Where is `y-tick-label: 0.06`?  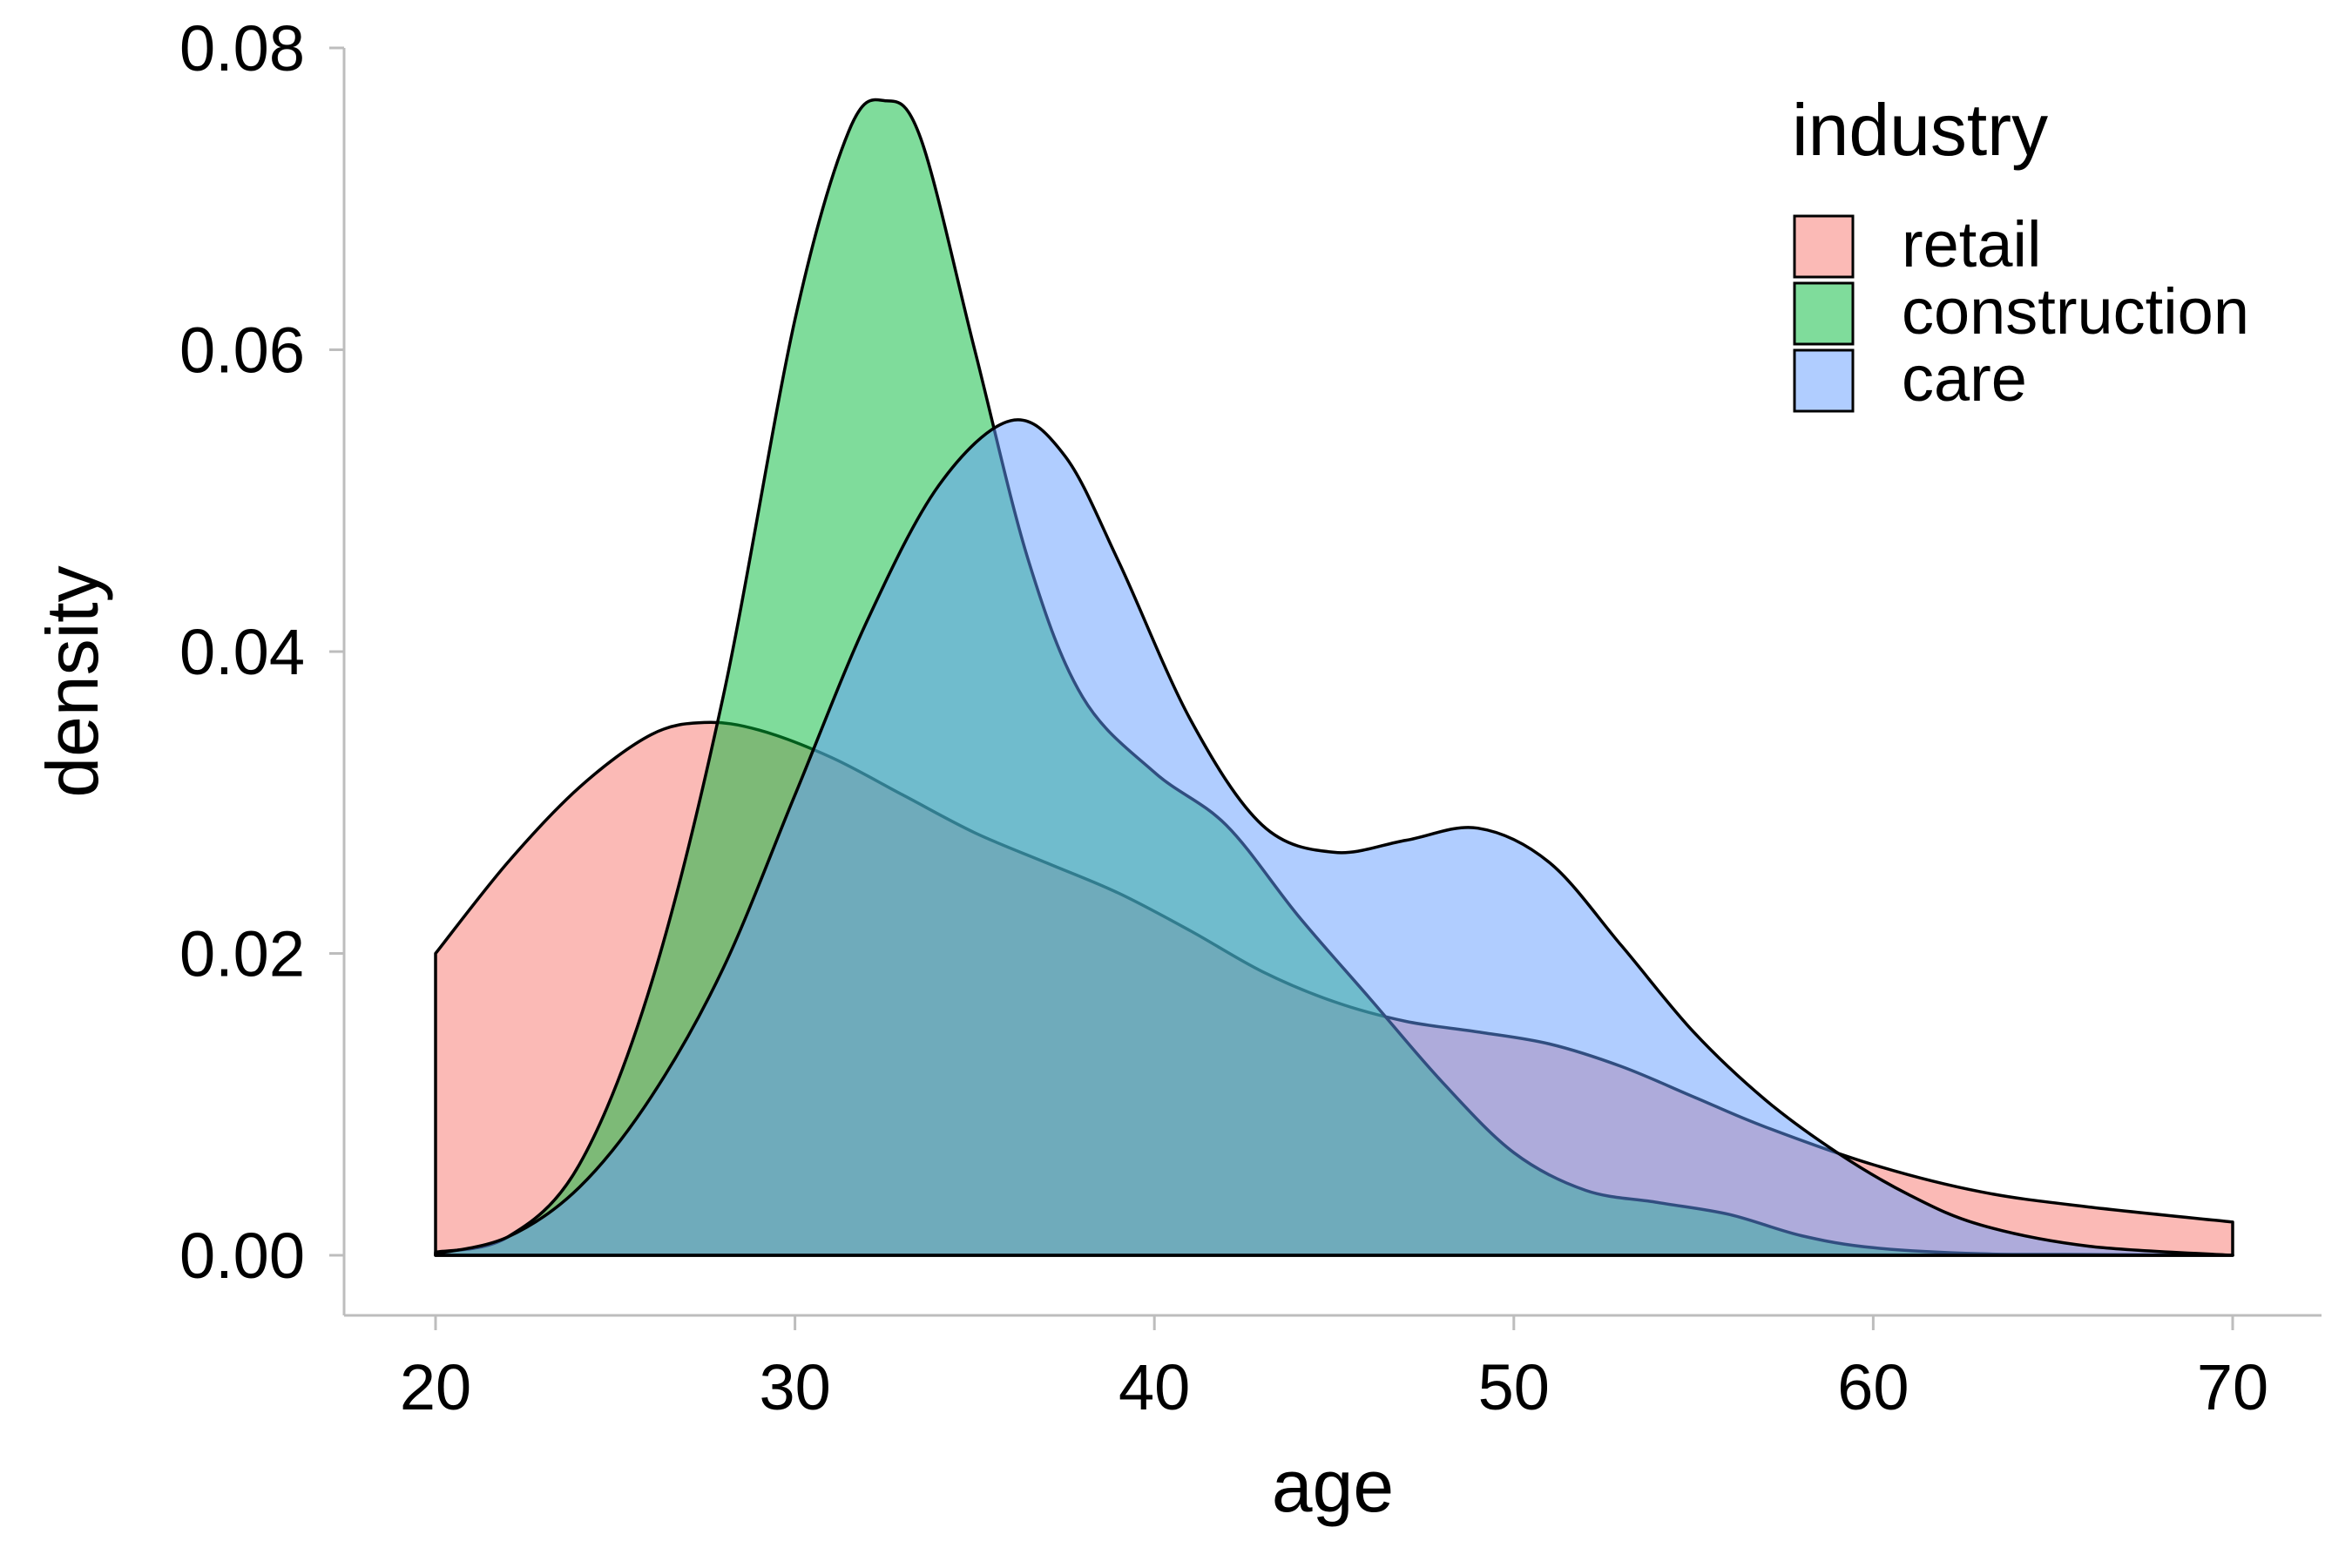
y-tick-label: 0.06 is located at coordinates (242, 351).